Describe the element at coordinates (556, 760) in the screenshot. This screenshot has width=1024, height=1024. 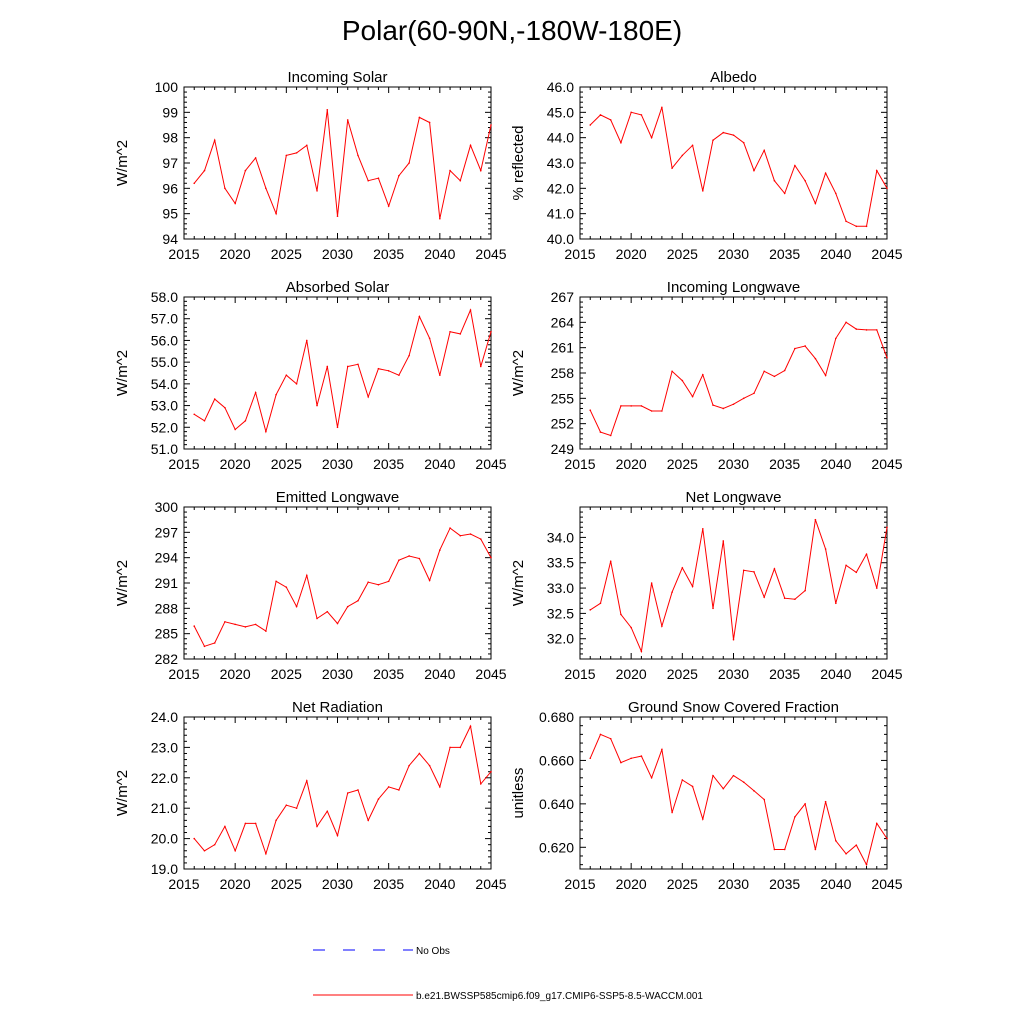
I see `y-tick-label: 0.660` at that location.